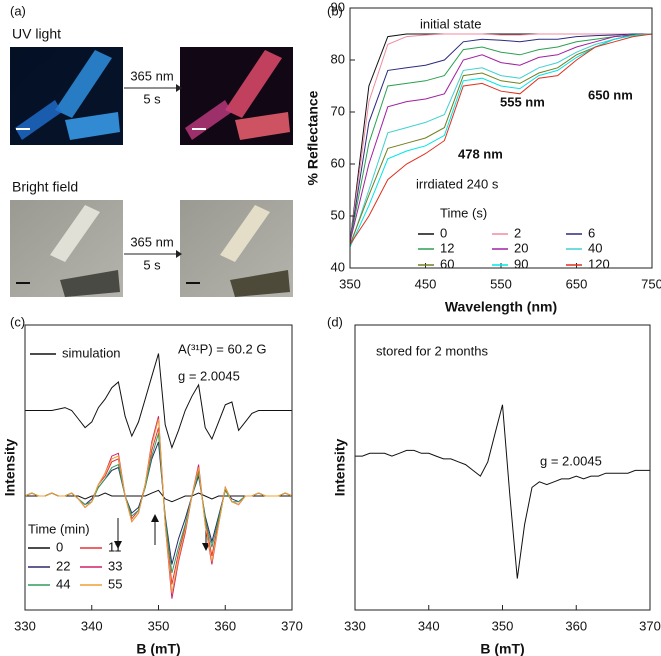  I want to click on y-tick-label: 70, so click(338, 110).